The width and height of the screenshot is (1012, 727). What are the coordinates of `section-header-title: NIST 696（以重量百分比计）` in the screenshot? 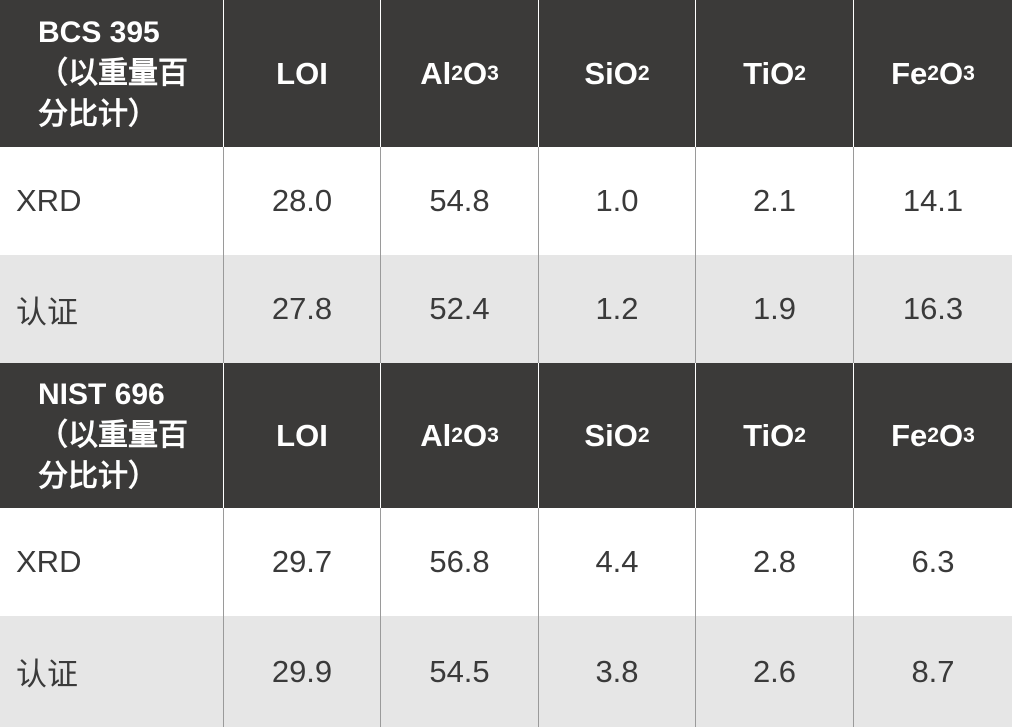 It's located at (111, 435).